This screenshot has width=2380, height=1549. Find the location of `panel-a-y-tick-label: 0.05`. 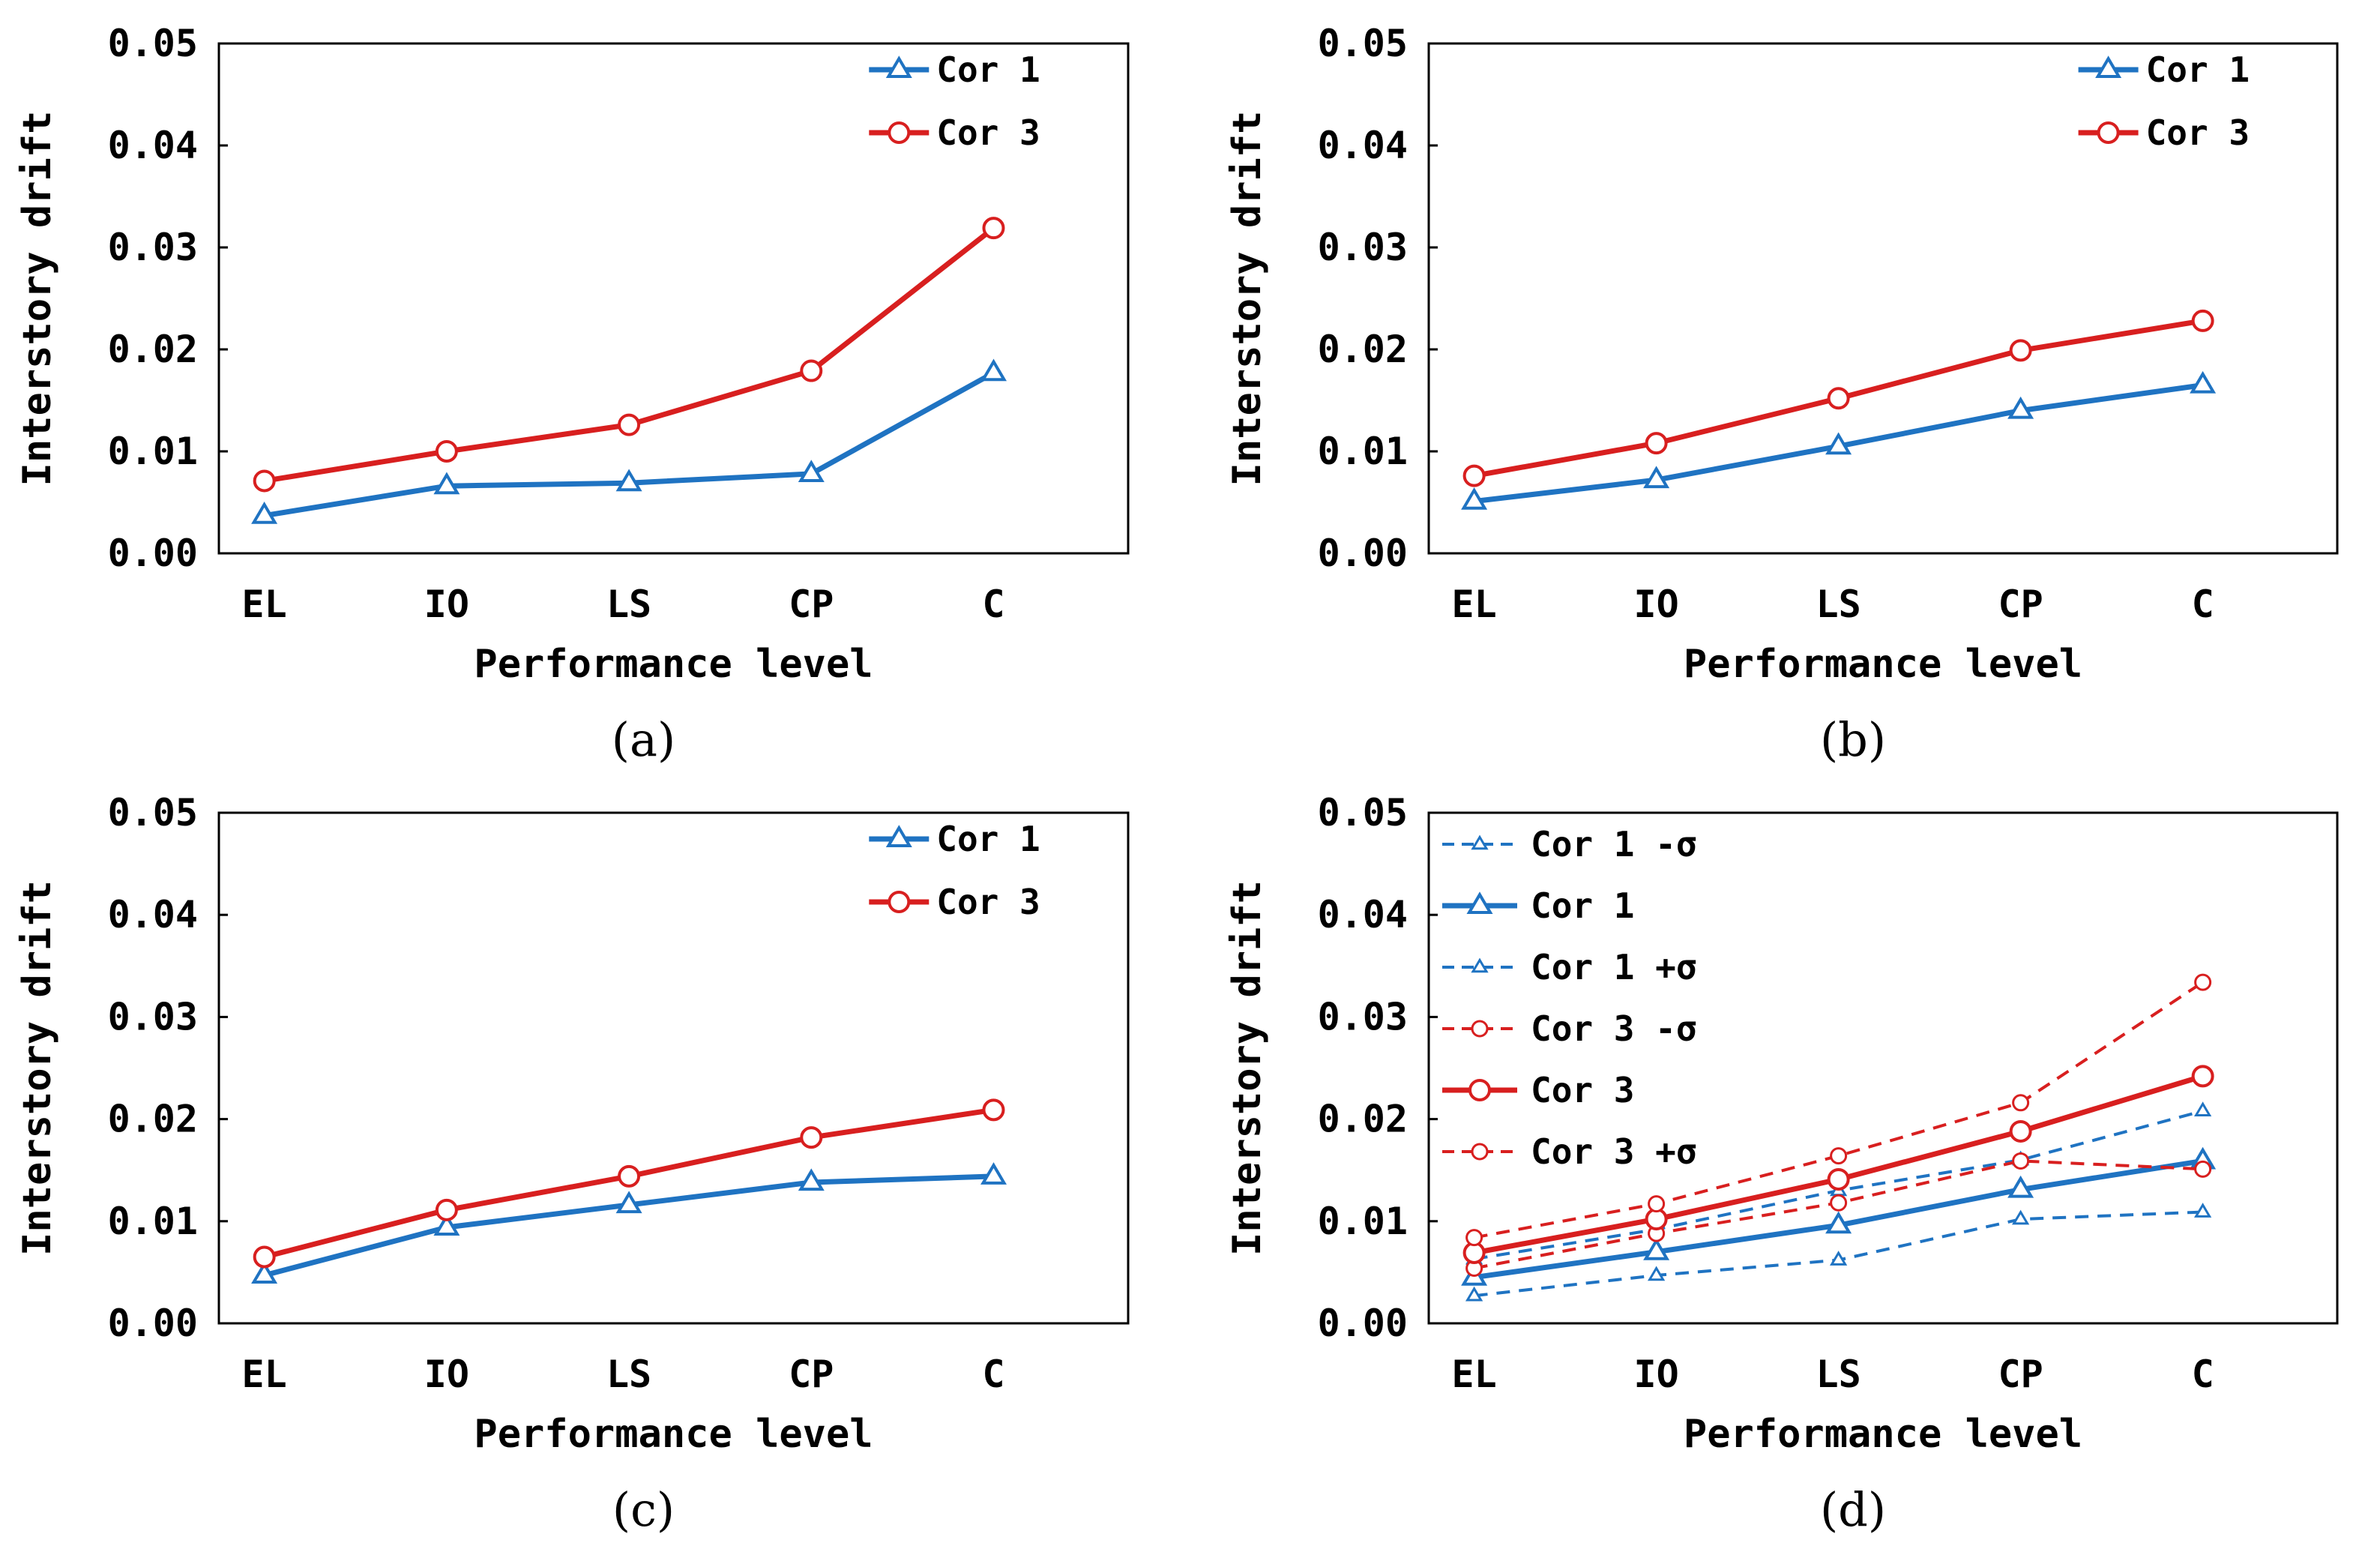

panel-a-y-tick-label: 0.05 is located at coordinates (153, 43).